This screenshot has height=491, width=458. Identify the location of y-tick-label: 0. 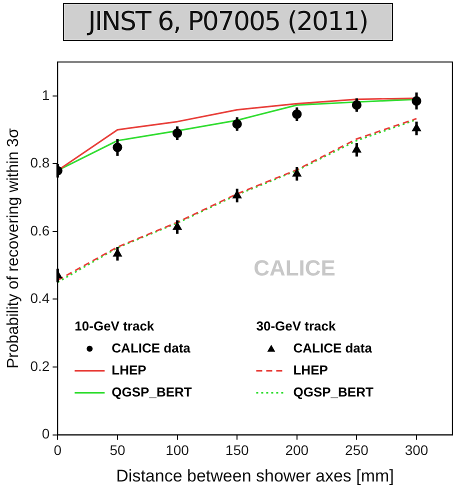
(46, 434).